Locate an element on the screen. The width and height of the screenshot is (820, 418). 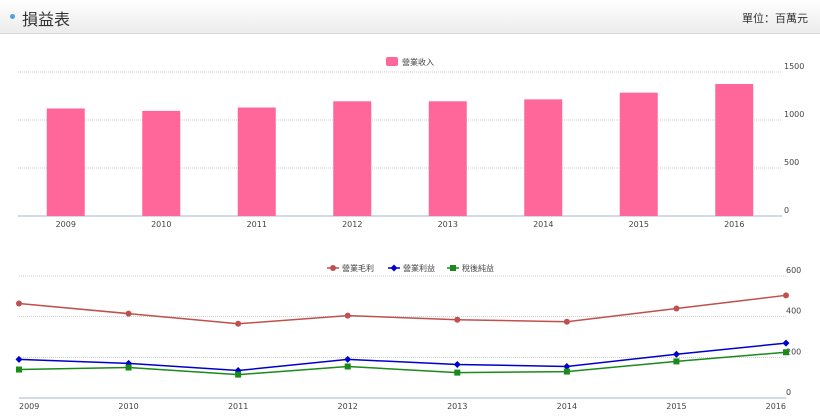
operating-income-legend-marker is located at coordinates (394, 268).